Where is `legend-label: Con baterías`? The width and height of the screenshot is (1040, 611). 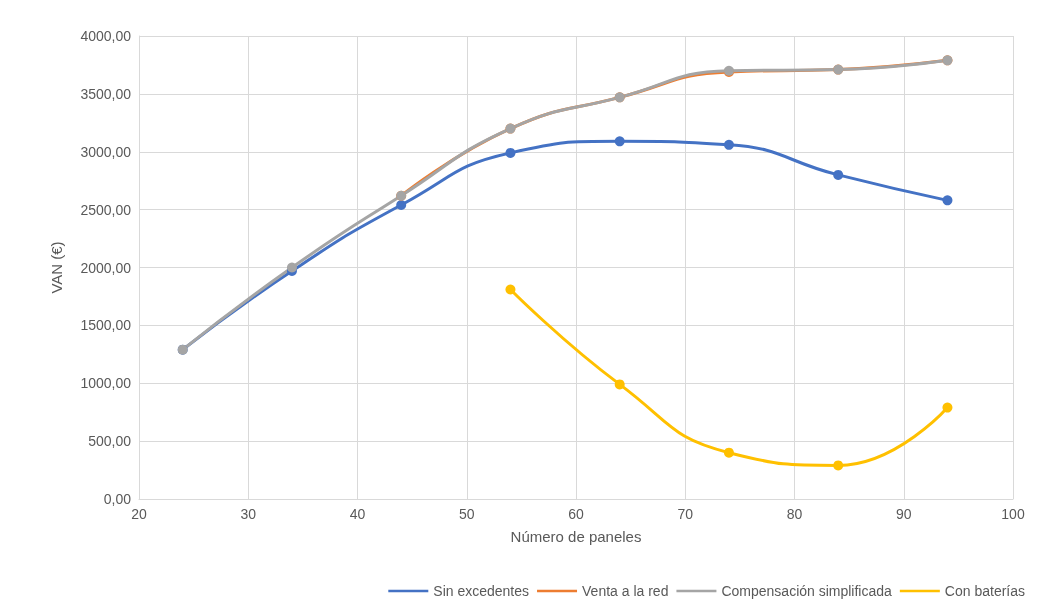 legend-label: Con baterías is located at coordinates (985, 591).